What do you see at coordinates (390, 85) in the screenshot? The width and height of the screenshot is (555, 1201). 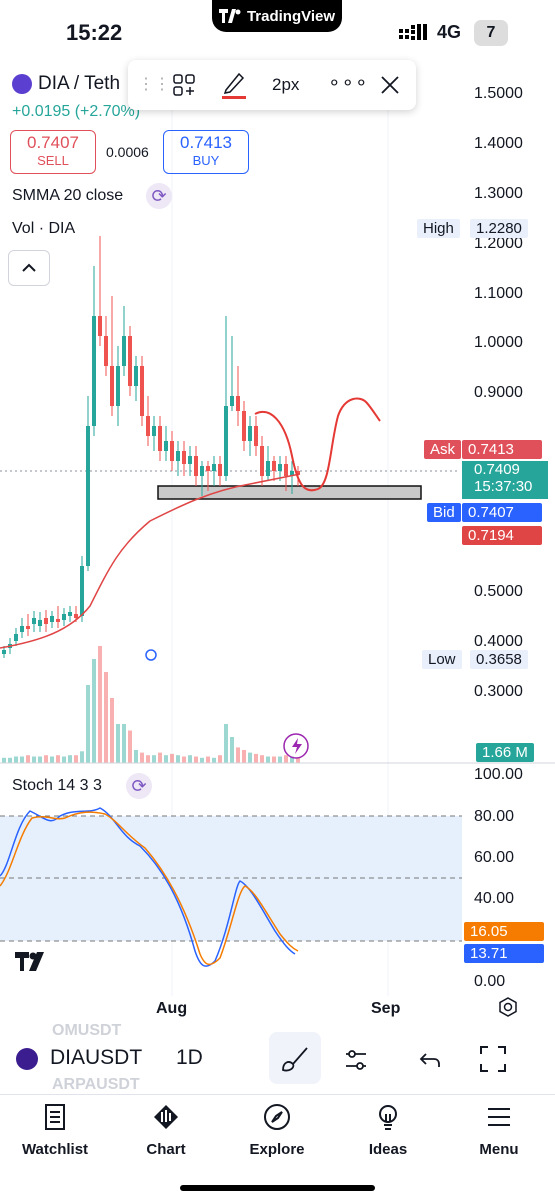 I see `close-icon` at bounding box center [390, 85].